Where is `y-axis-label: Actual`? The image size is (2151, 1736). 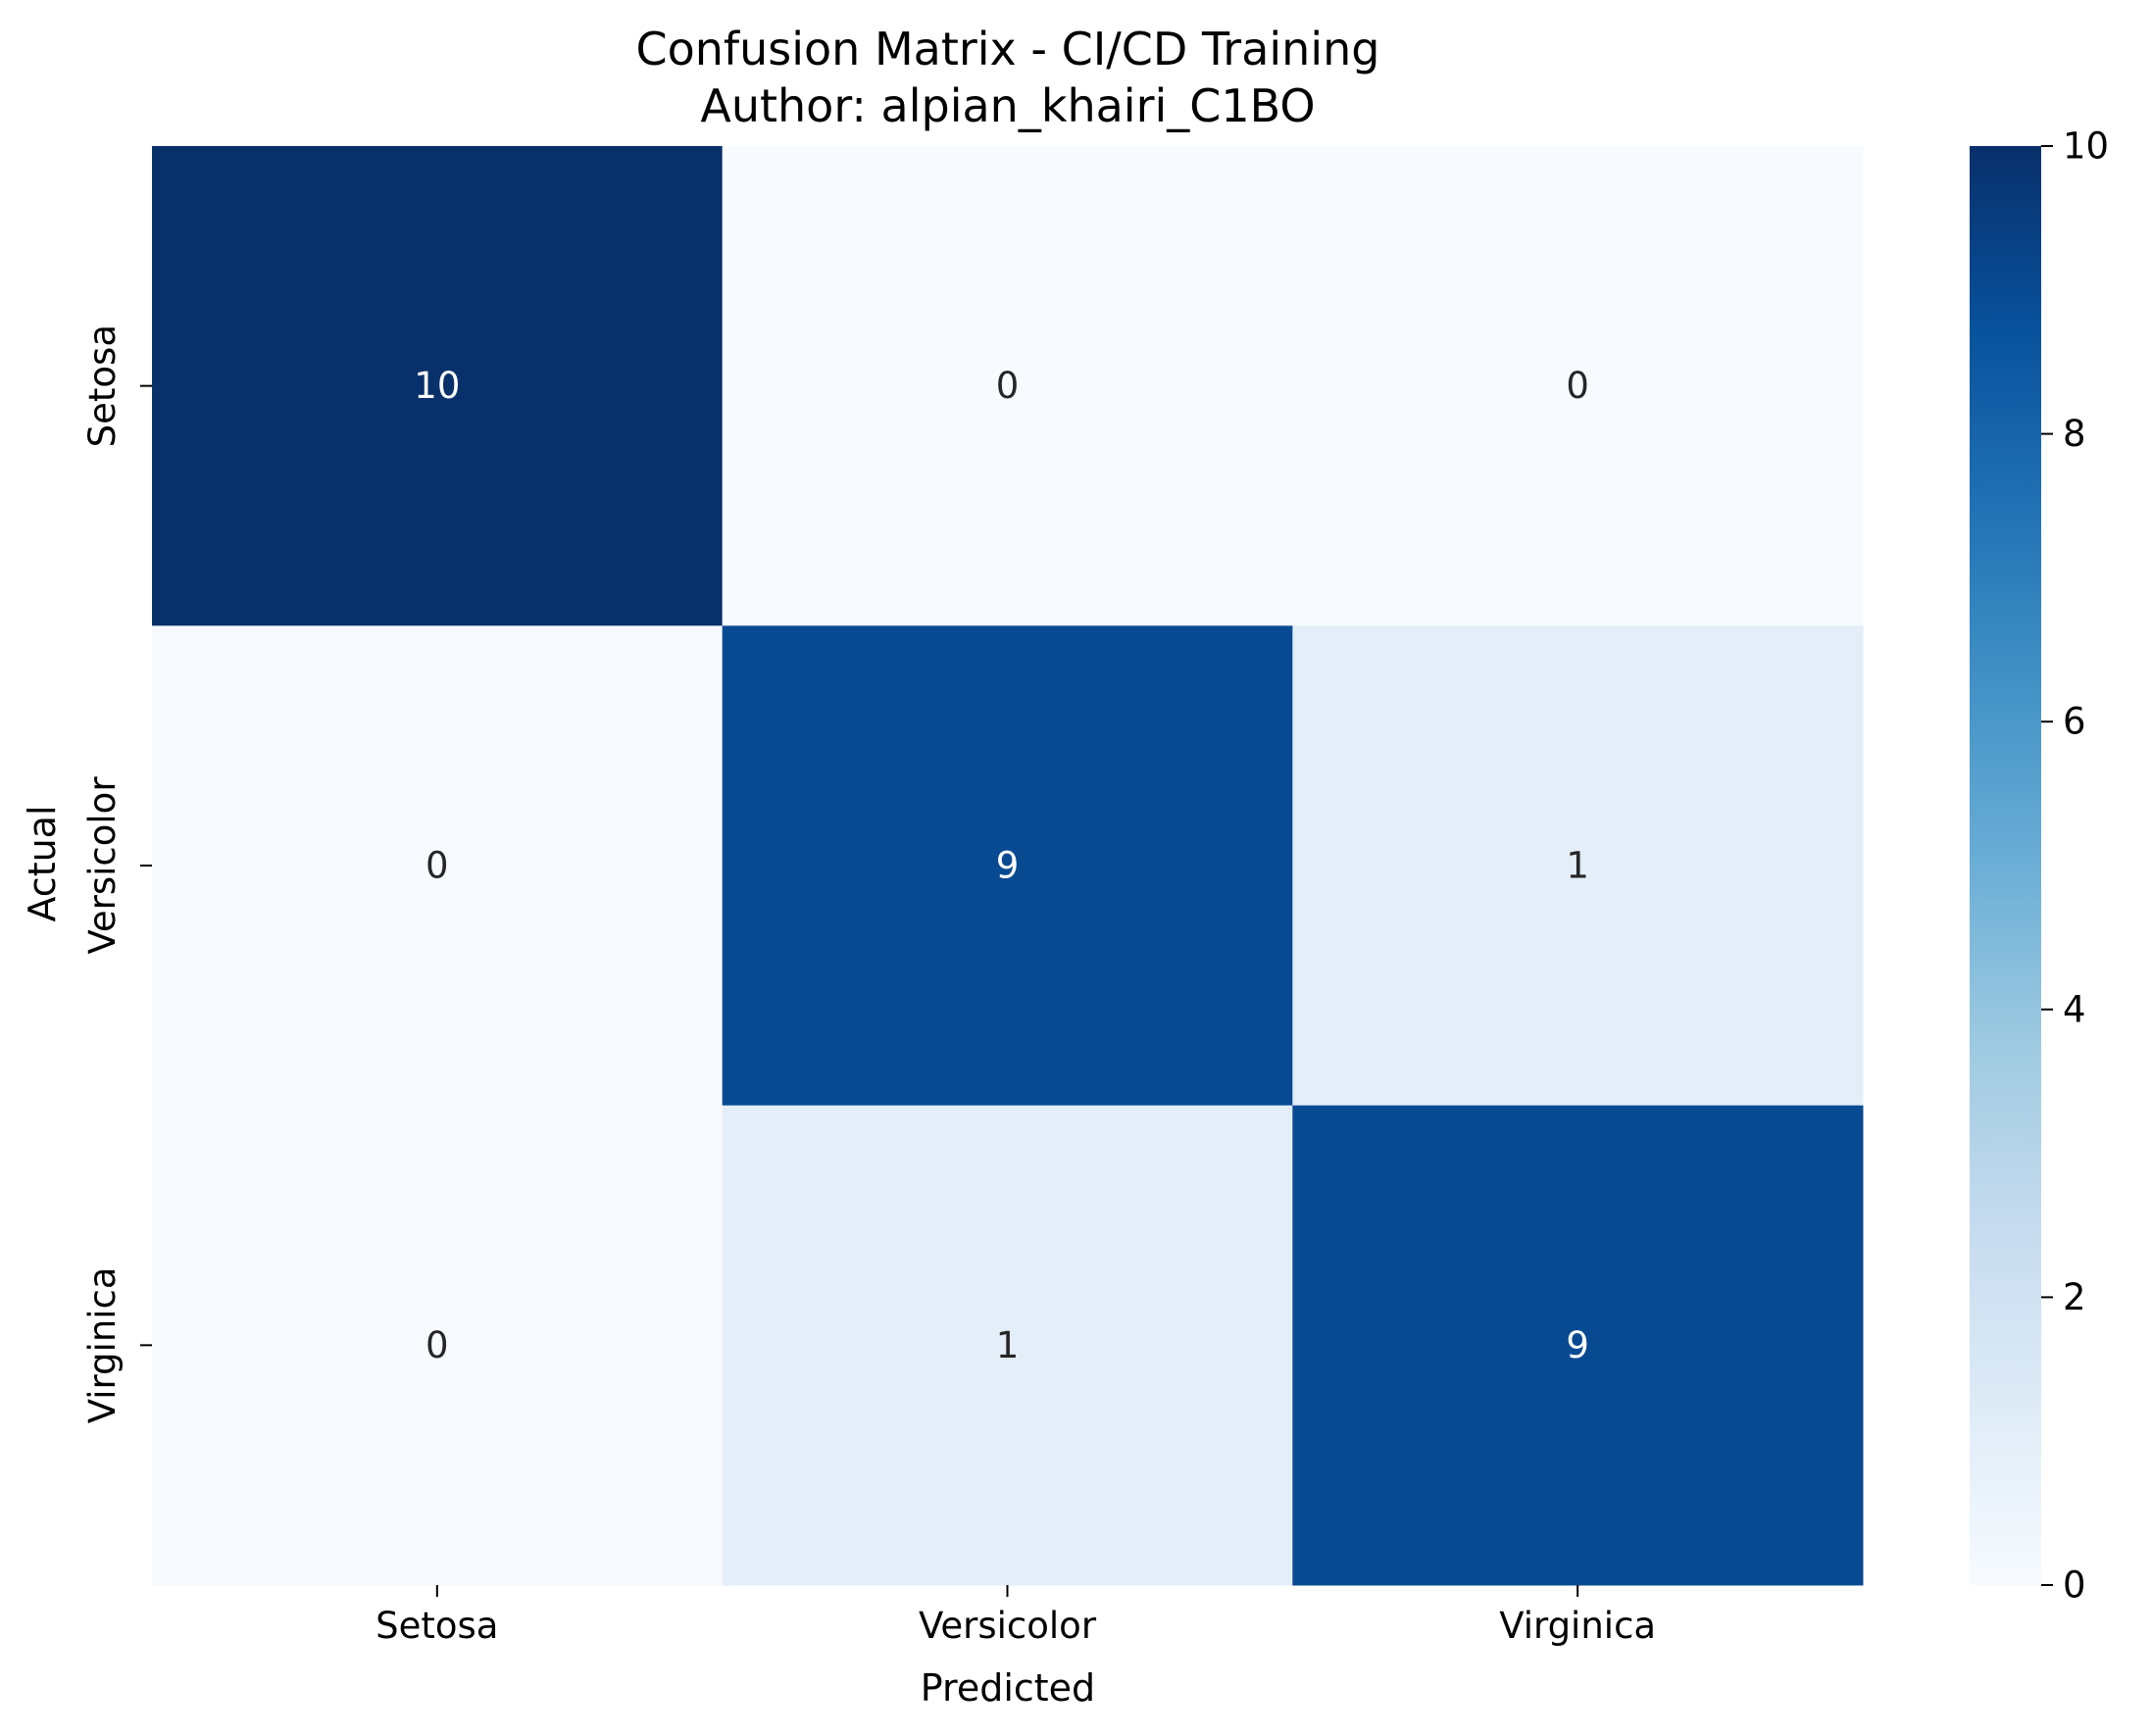 y-axis-label: Actual is located at coordinates (42, 863).